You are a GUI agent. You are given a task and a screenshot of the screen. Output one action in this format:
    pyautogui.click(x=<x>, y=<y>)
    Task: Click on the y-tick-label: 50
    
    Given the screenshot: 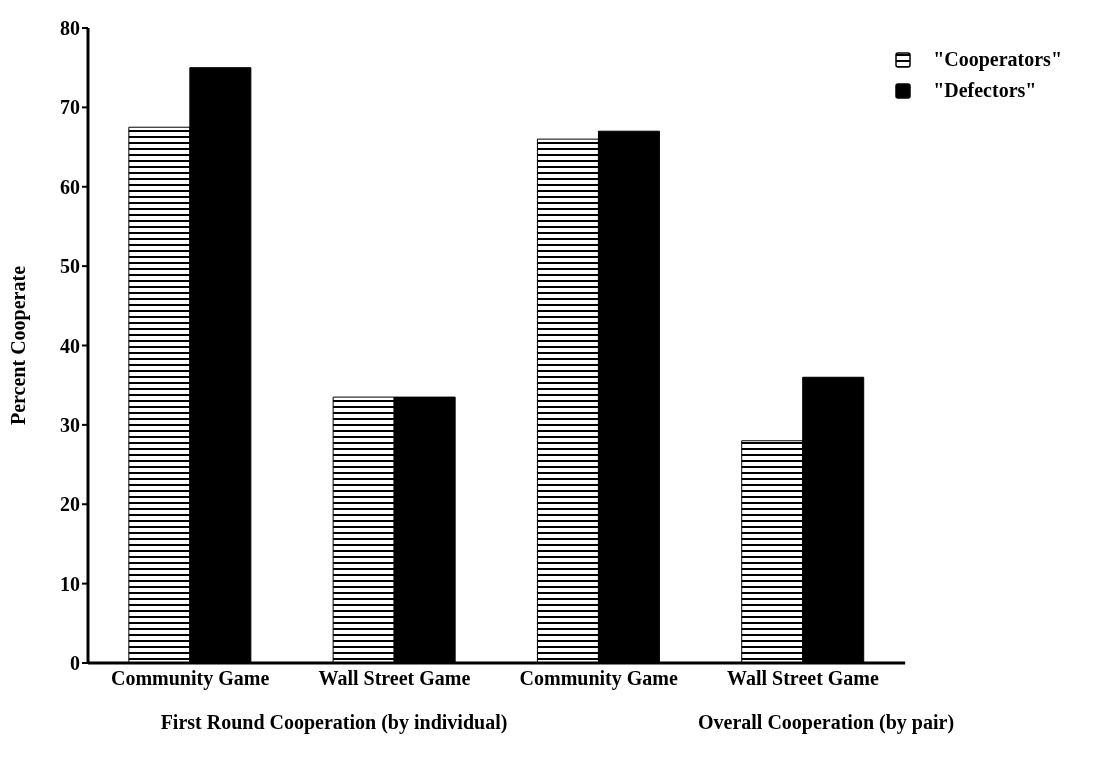 What is the action you would take?
    pyautogui.click(x=70, y=266)
    